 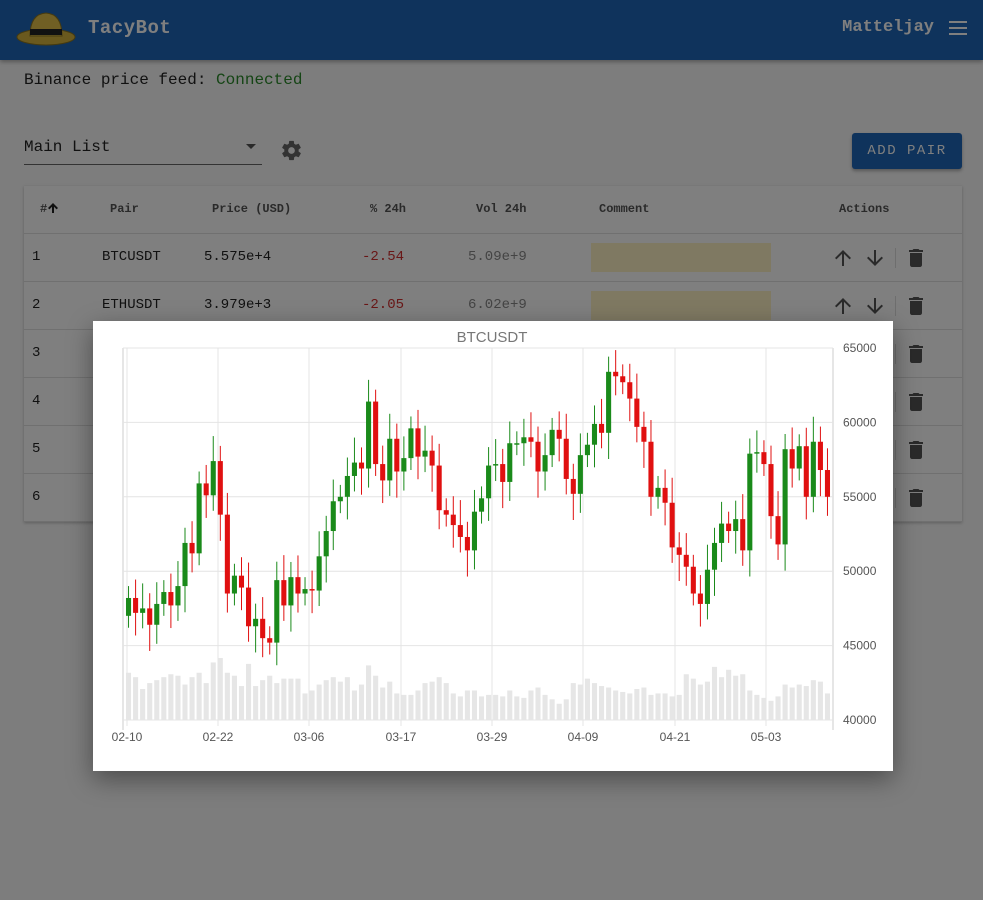 What do you see at coordinates (860, 571) in the screenshot?
I see `y-tick-label: 50000` at bounding box center [860, 571].